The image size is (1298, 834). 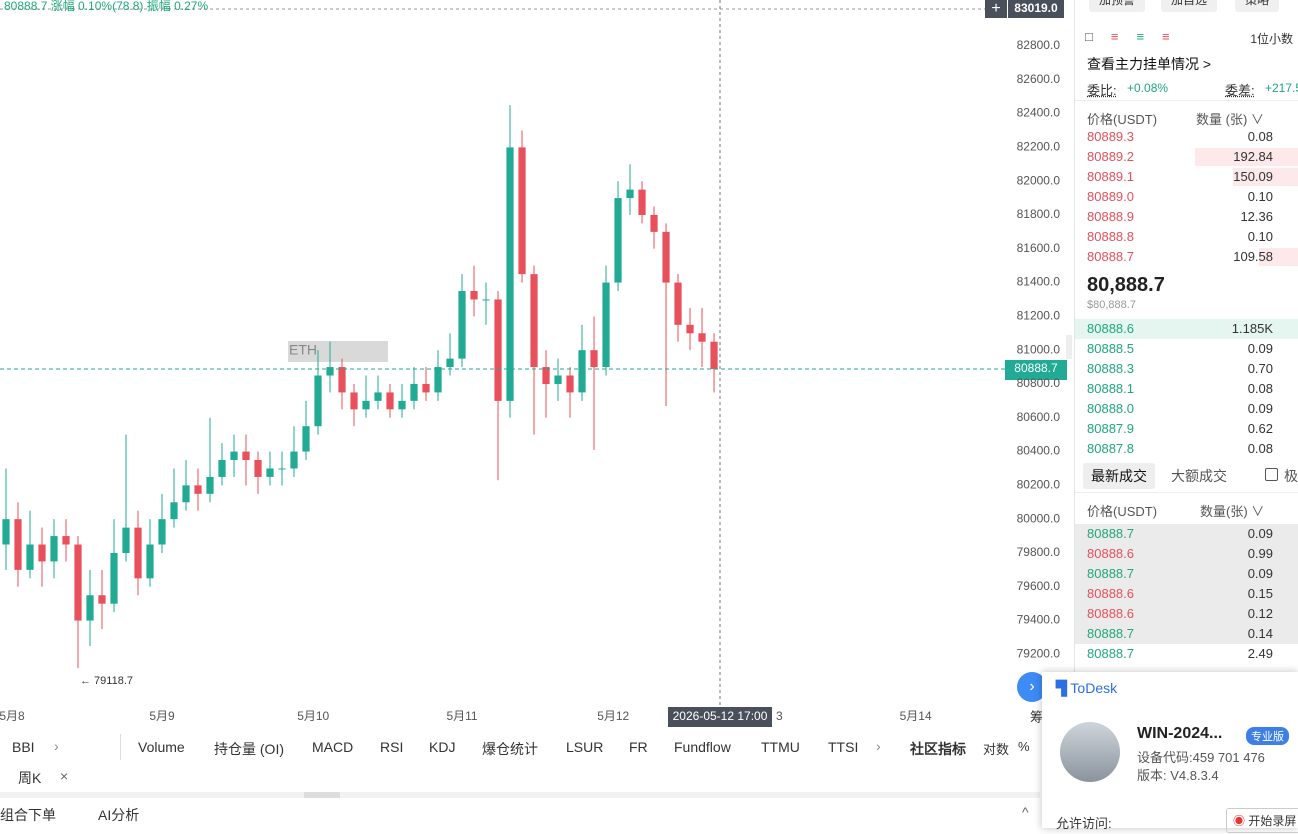 What do you see at coordinates (1039, 180) in the screenshot?
I see `y-tick-label: 82000.0` at bounding box center [1039, 180].